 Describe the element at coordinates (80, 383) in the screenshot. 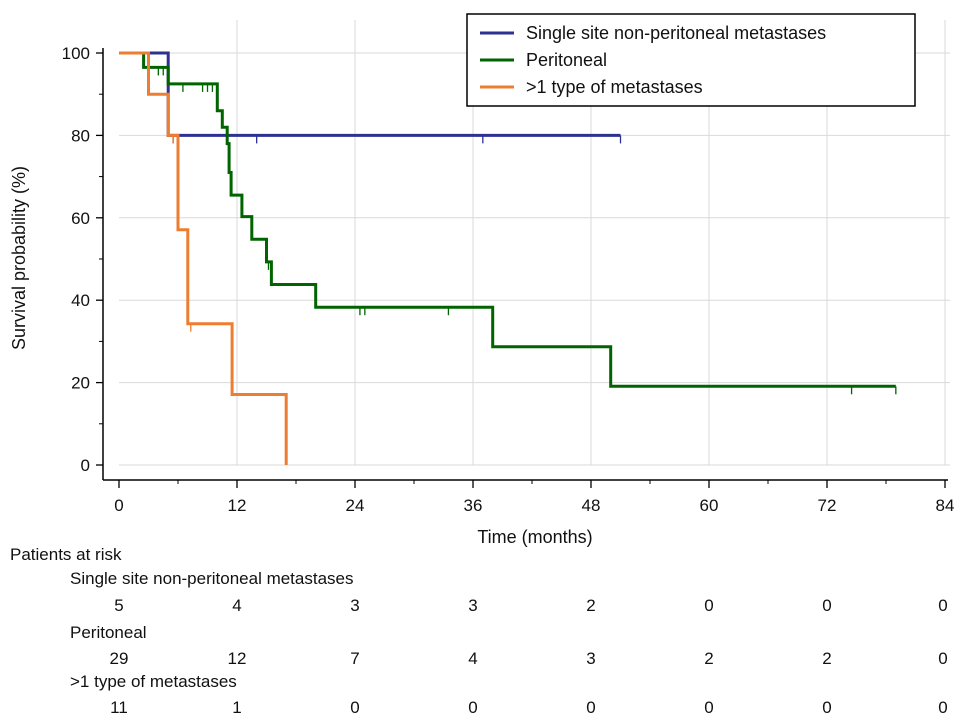

I see `y-tick-label: 20` at that location.